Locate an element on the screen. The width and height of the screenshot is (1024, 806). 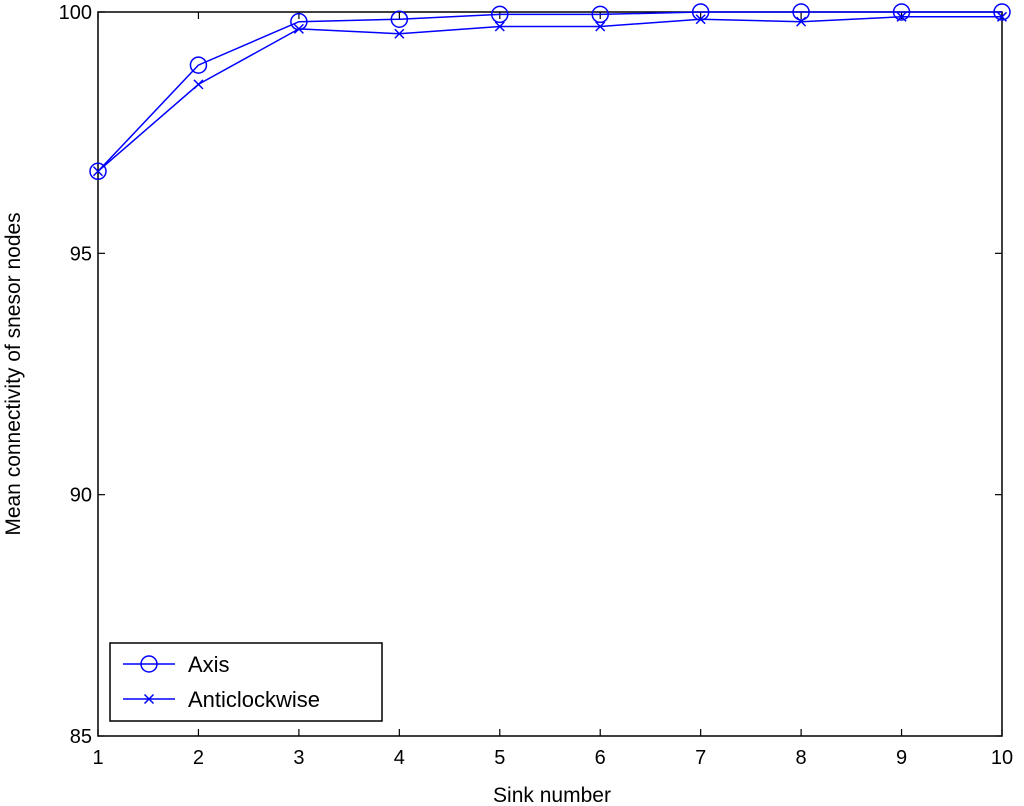
x-tick-label: 9 is located at coordinates (901, 758).